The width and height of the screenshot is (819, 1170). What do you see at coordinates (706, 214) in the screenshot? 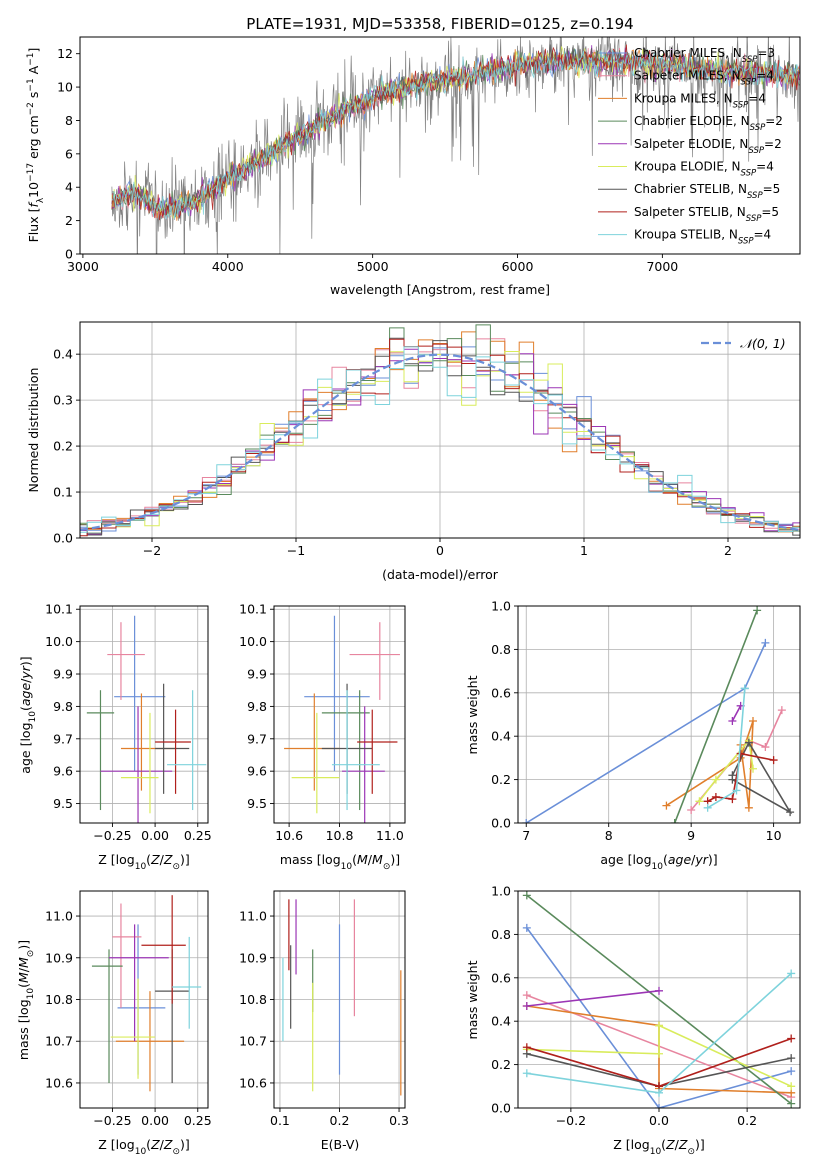
I see `legend-label: Salpeter STELIB, NSSP=5` at bounding box center [706, 214].